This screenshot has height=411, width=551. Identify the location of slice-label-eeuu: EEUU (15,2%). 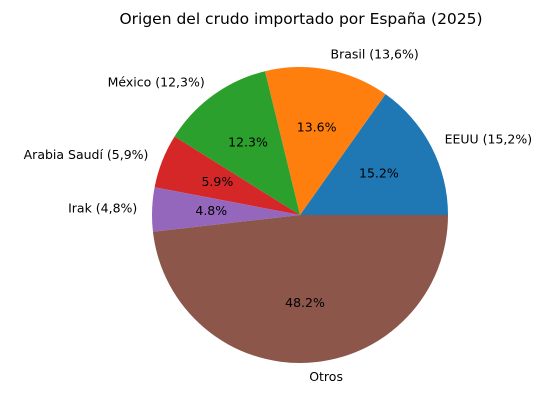
(489, 139).